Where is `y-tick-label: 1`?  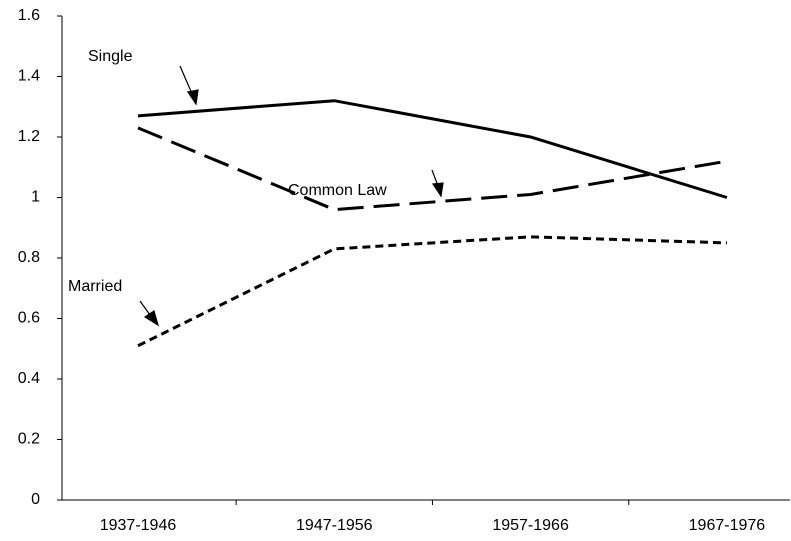
y-tick-label: 1 is located at coordinates (35, 197).